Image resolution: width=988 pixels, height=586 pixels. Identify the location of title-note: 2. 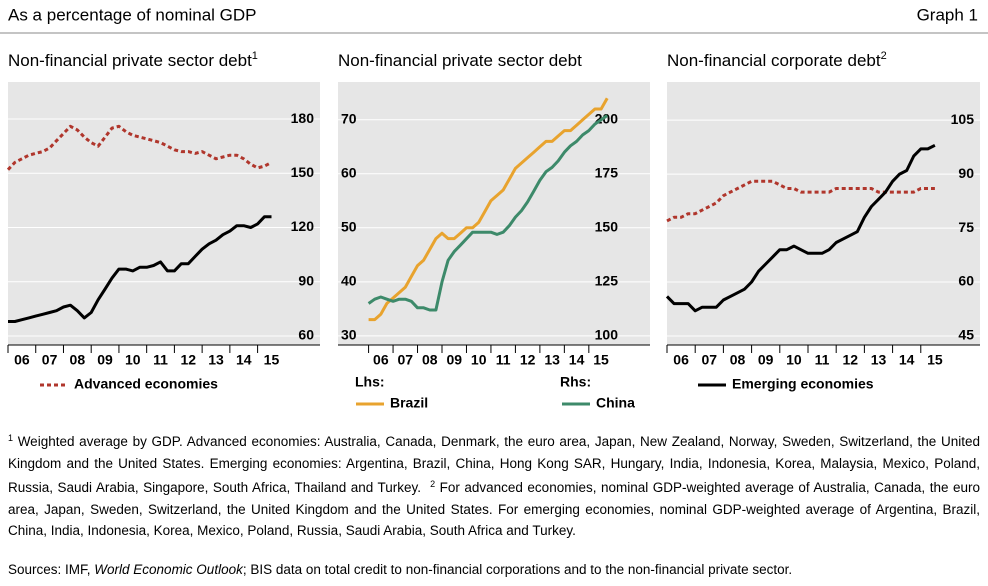
(884, 56).